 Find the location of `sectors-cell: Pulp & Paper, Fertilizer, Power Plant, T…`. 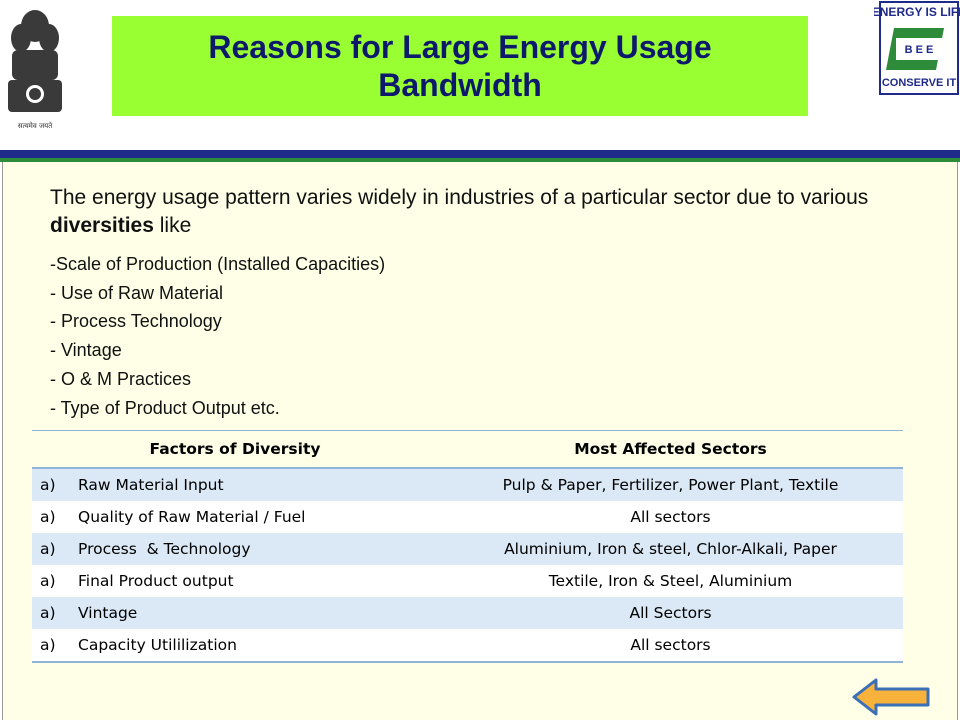

sectors-cell: Pulp & Paper, Fertilizer, Power Plant, T… is located at coordinates (670, 484).